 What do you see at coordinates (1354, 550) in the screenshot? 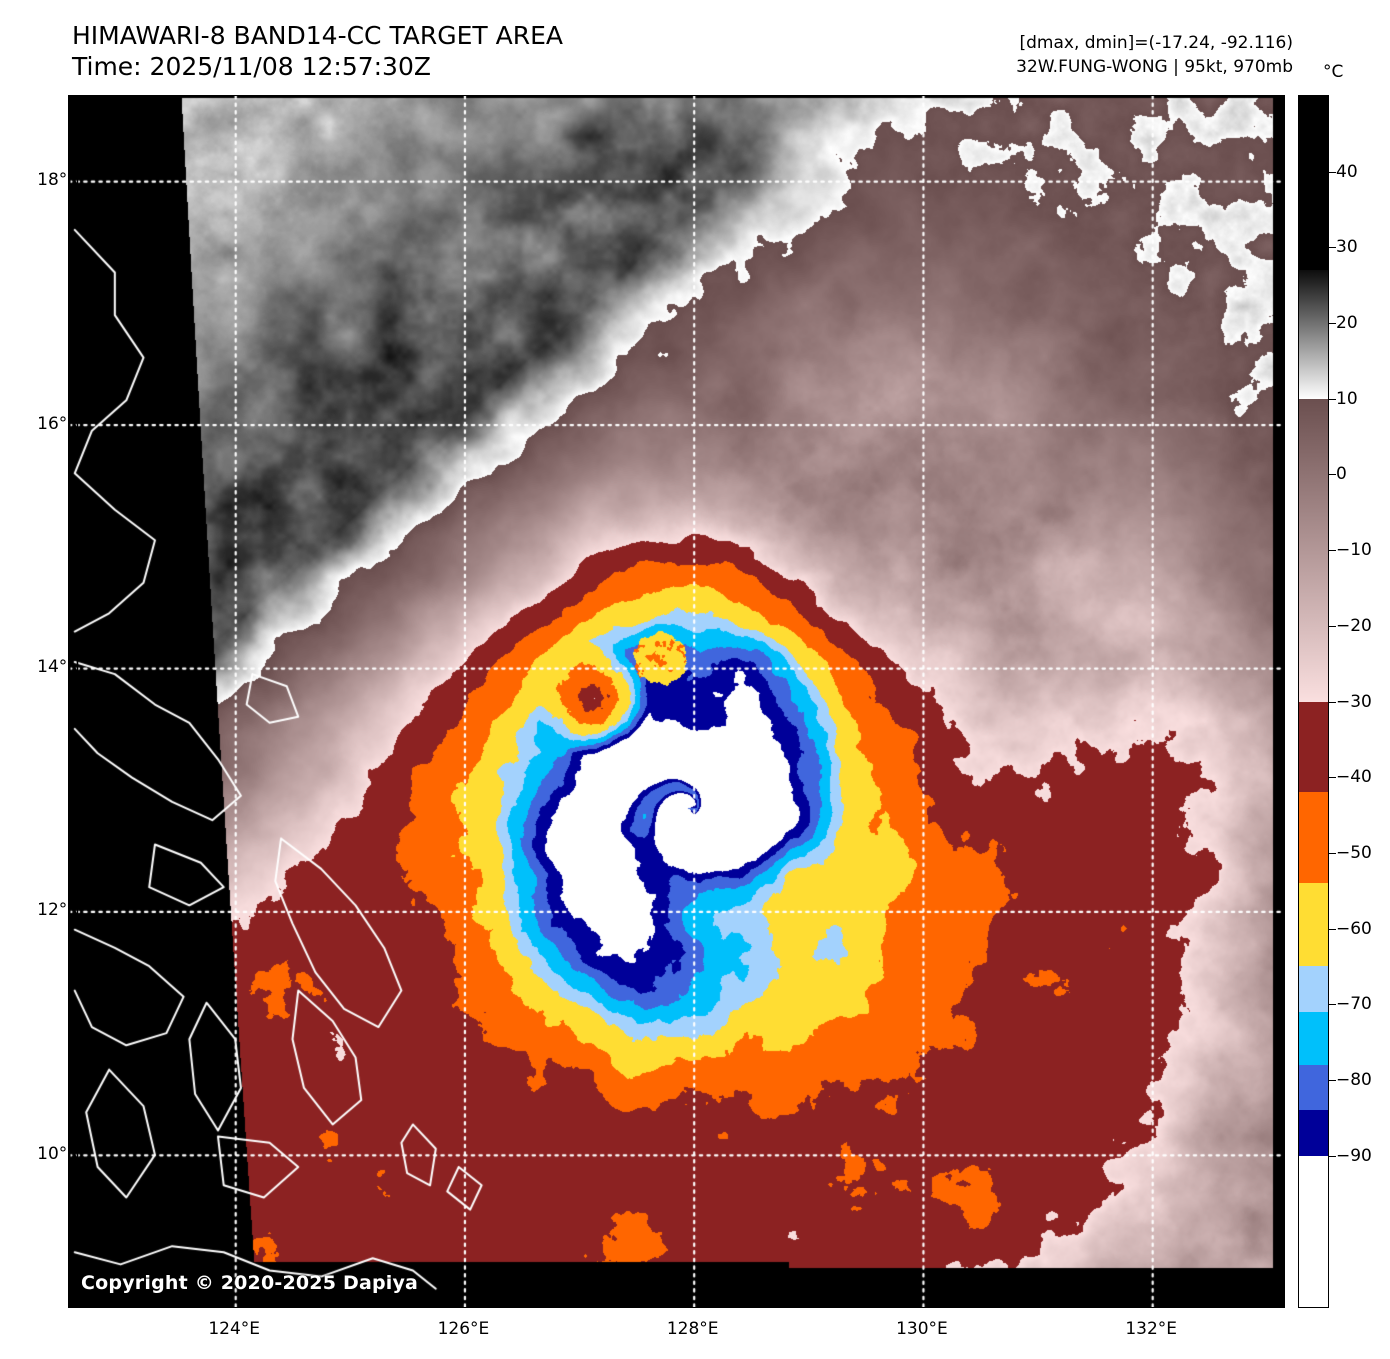
I see `colorbar-tick-label: −10` at bounding box center [1354, 550].